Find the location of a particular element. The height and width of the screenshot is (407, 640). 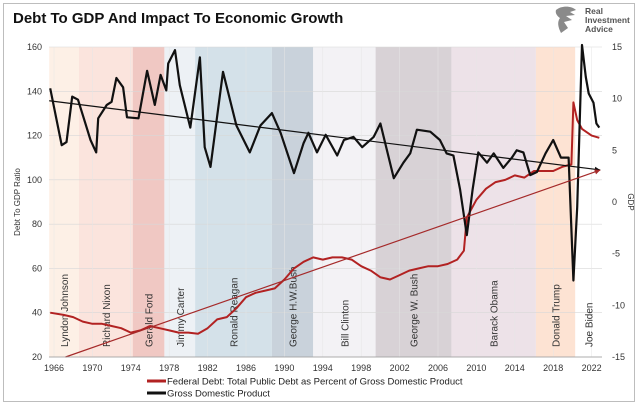

arrowhead-icon is located at coordinates (597, 172).